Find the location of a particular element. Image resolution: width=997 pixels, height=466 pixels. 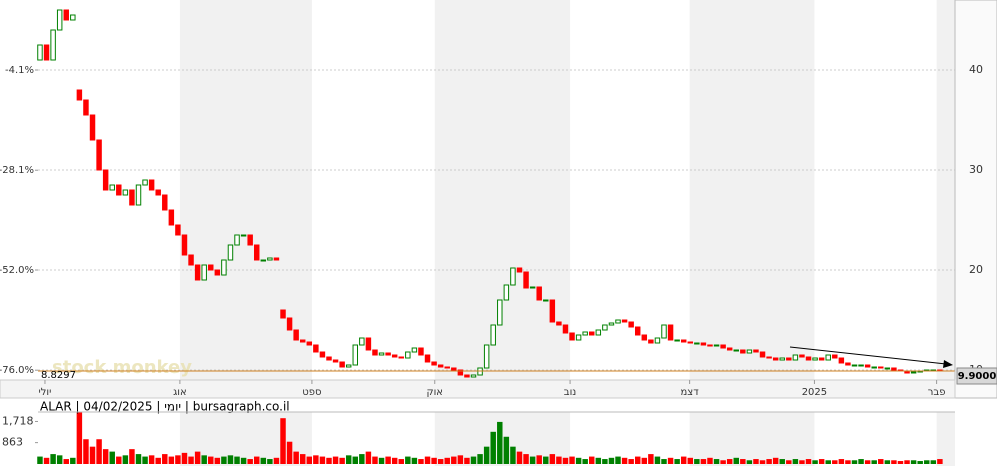

volume-tick-label: 1,718 is located at coordinates (18, 420).